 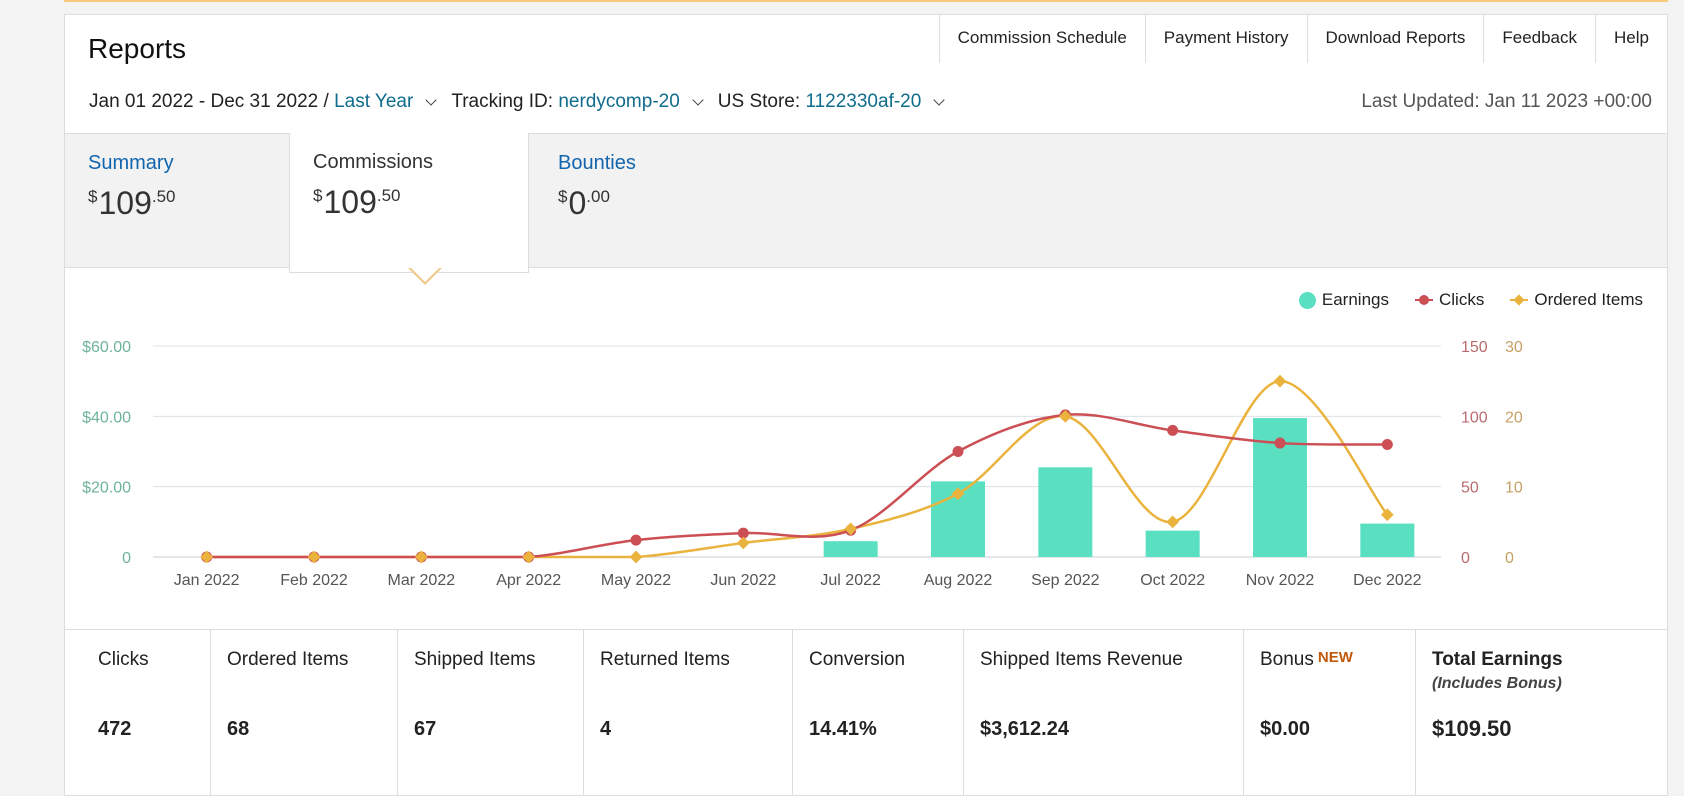 I want to click on y-left-tick-label: $60.00, so click(x=106, y=347).